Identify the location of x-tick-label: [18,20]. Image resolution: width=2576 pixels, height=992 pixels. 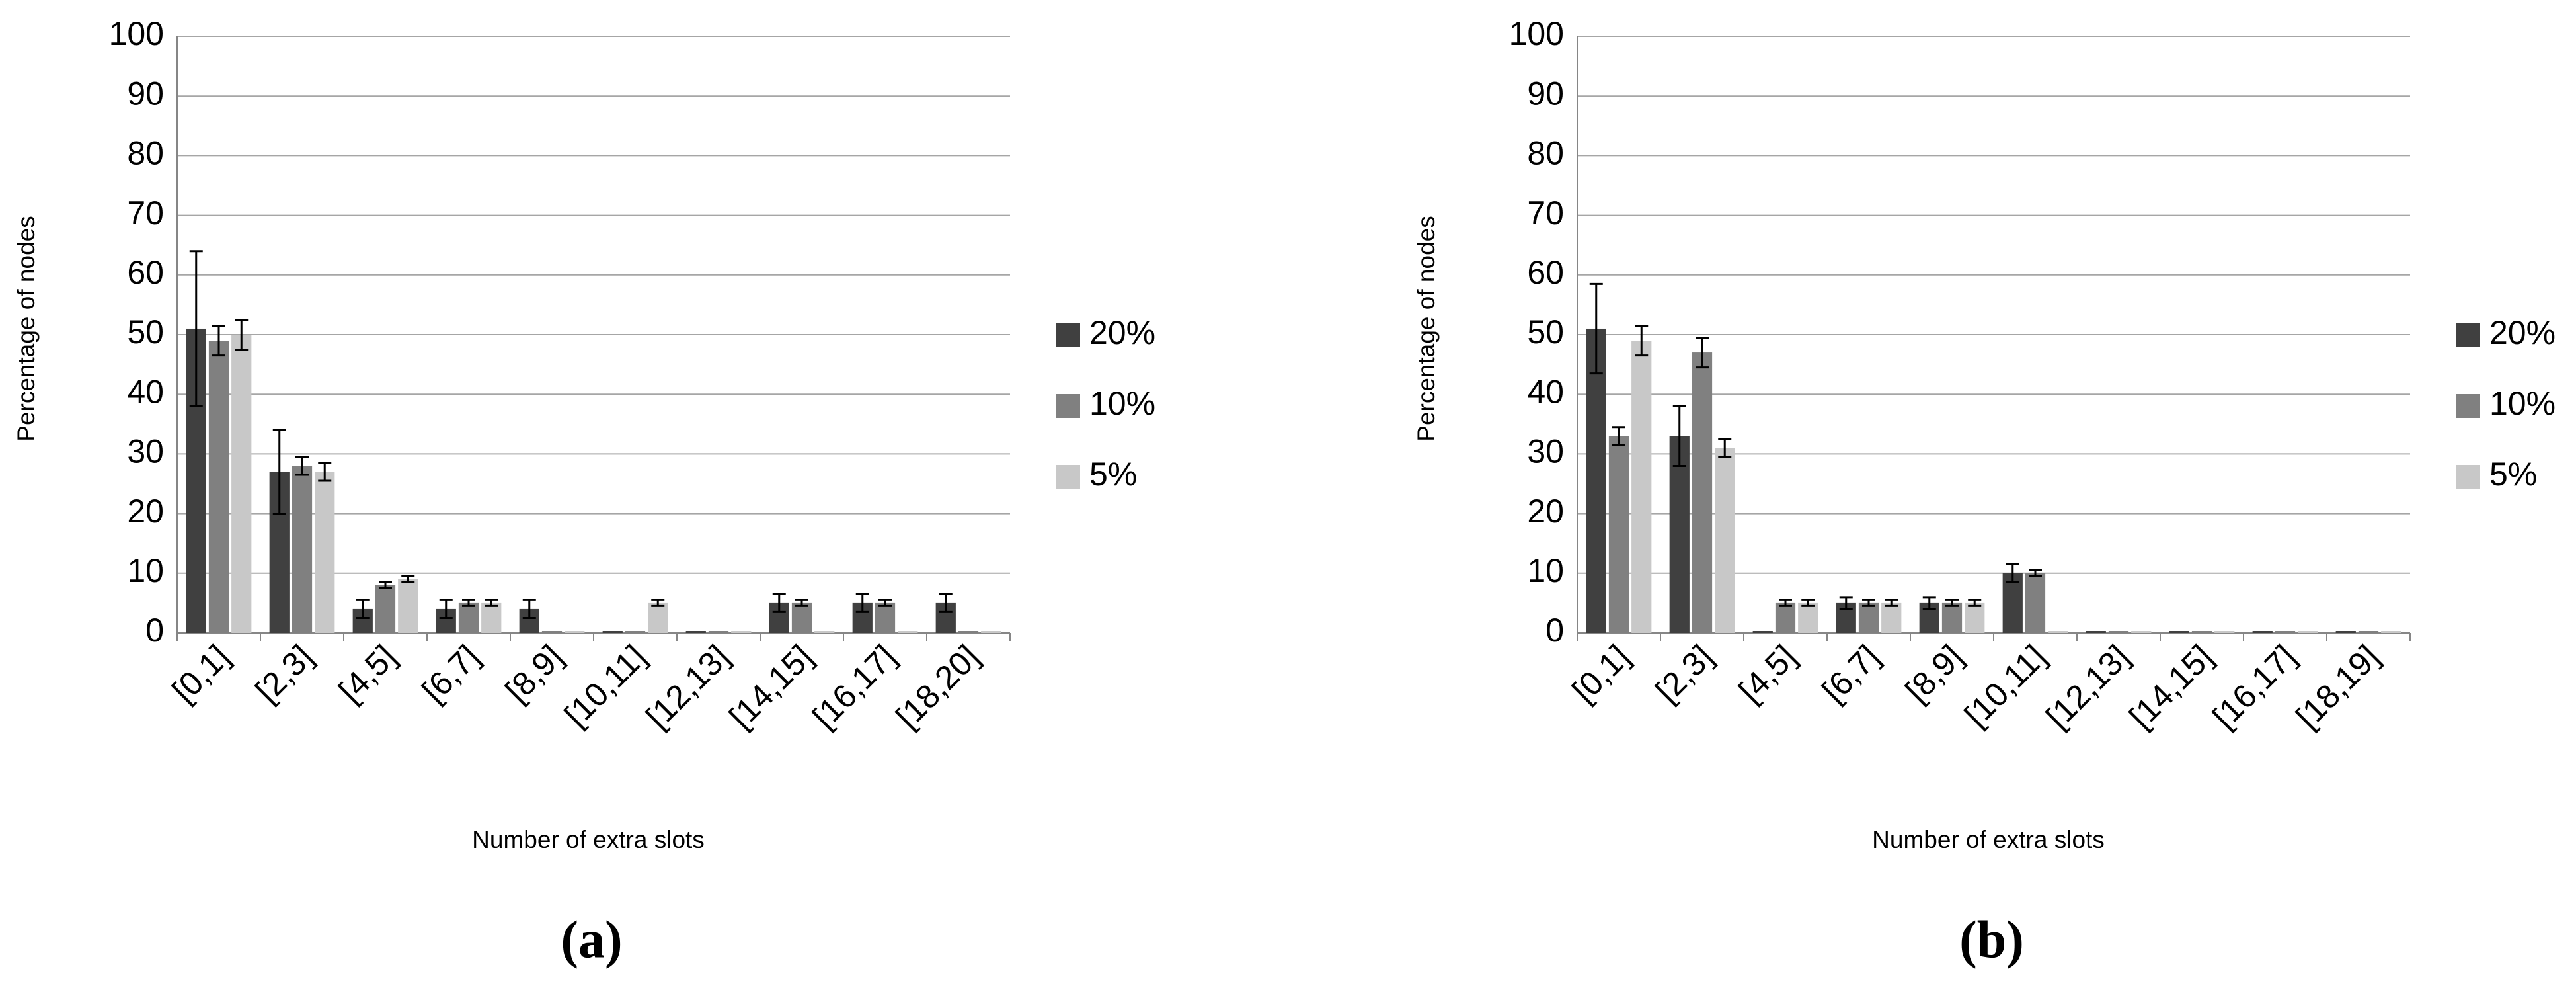
(937, 687).